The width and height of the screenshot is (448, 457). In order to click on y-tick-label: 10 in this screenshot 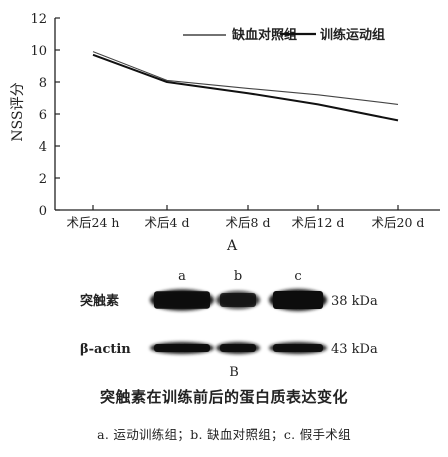, I will do `click(38, 51)`.